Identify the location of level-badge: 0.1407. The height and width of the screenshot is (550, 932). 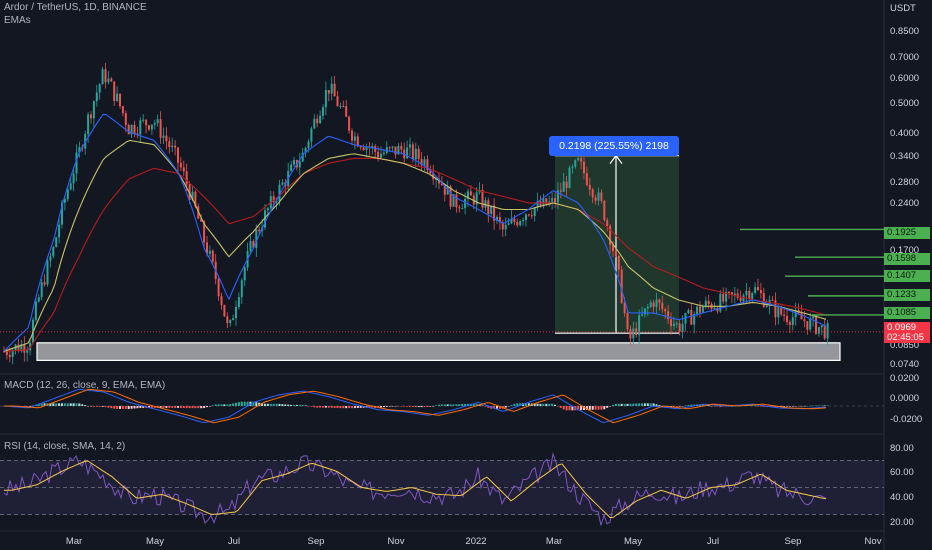
(907, 276).